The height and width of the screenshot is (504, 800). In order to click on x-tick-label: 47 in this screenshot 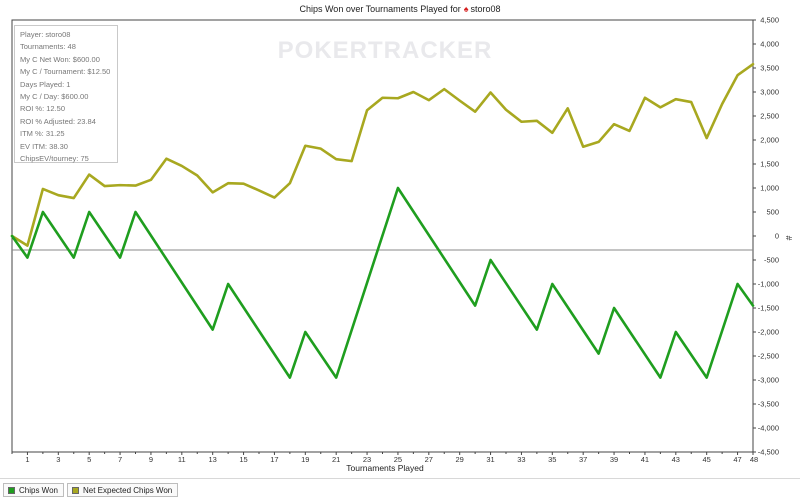, I will do `click(737, 459)`.